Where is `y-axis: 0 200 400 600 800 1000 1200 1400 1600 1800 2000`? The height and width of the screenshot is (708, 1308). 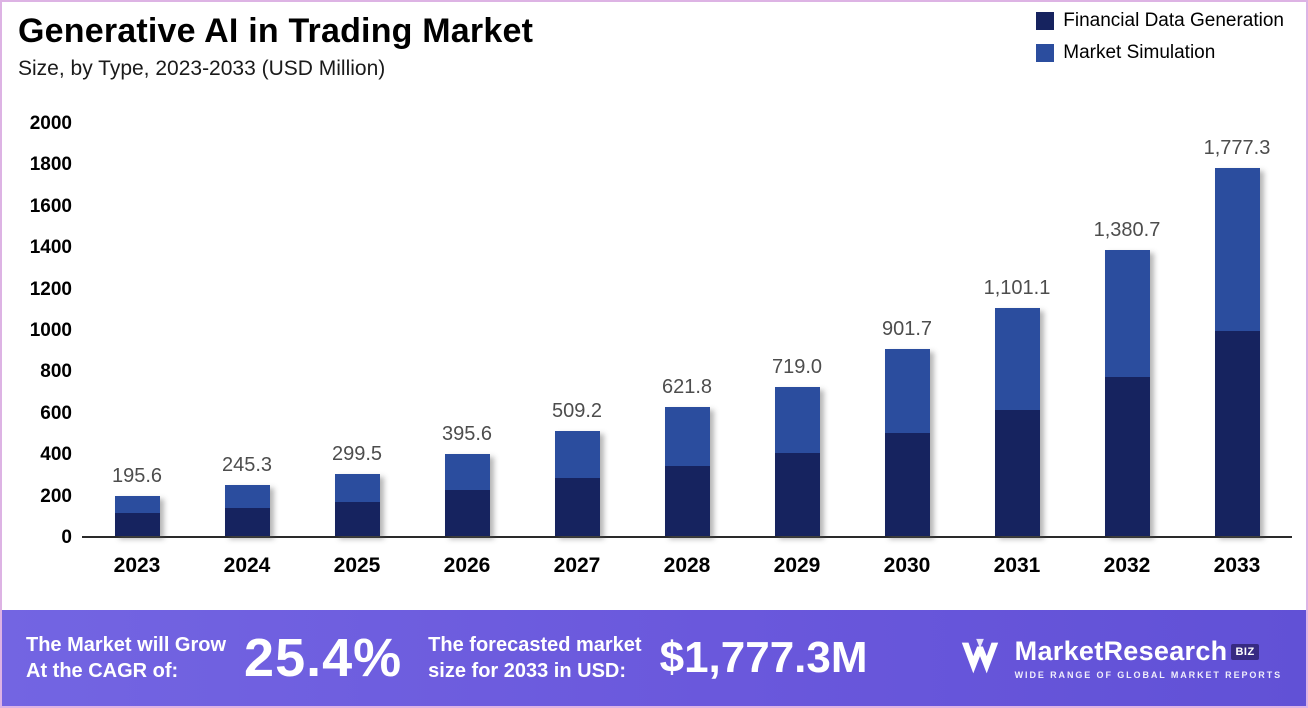
y-axis: 0 200 400 600 800 1000 1200 1400 1600 1800 2000 is located at coordinates (46, 330).